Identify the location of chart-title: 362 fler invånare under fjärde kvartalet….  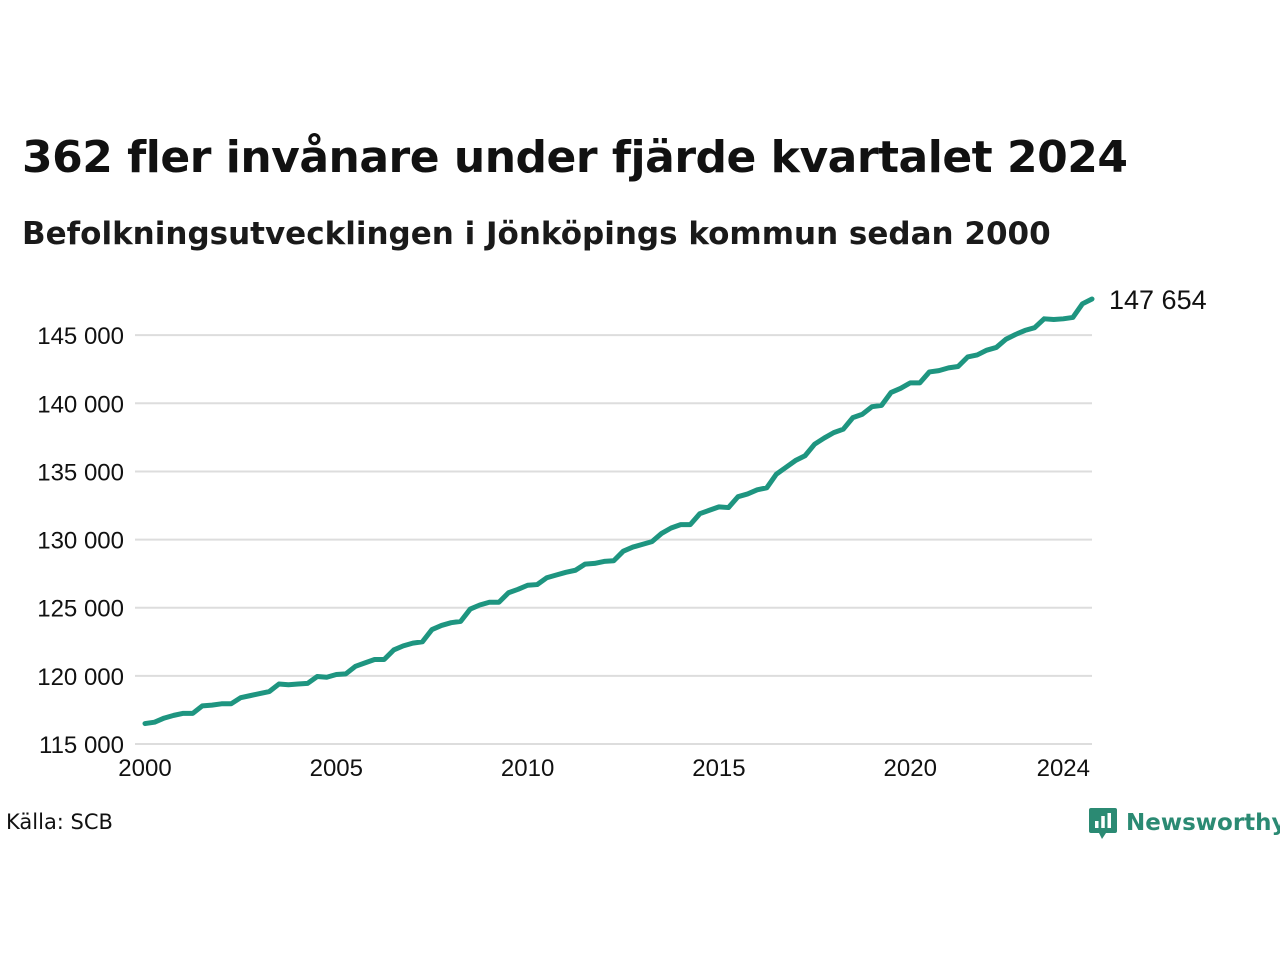
(575, 157).